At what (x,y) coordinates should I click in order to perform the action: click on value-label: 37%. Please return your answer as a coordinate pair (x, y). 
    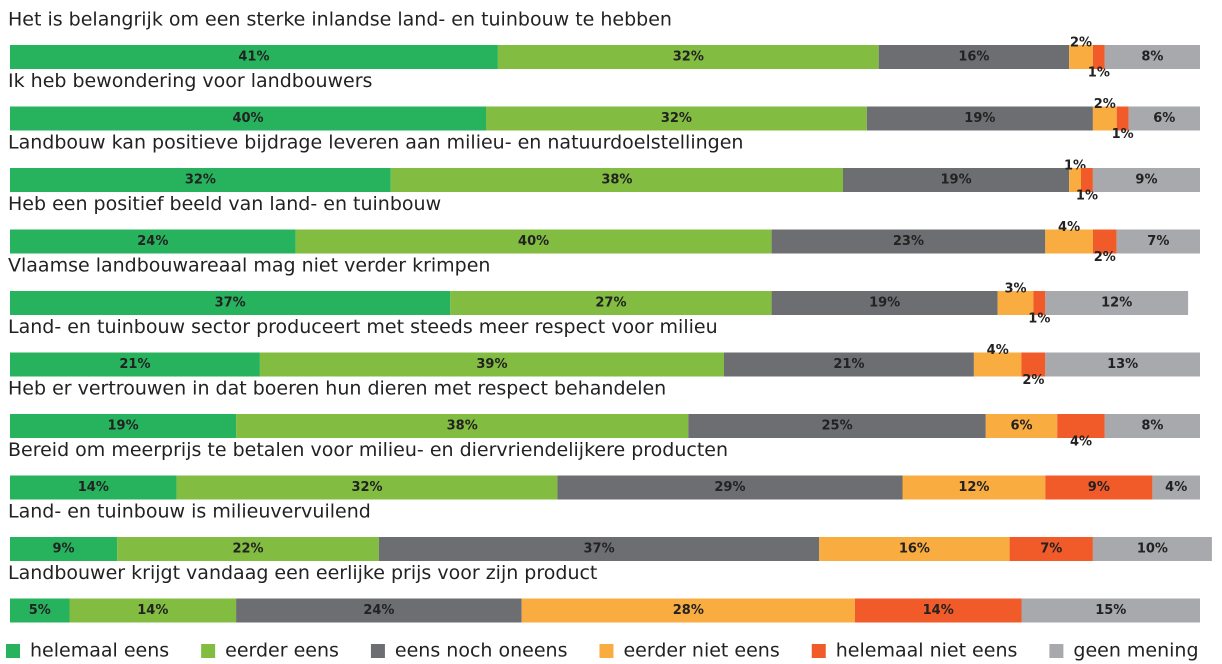
    Looking at the image, I should click on (598, 549).